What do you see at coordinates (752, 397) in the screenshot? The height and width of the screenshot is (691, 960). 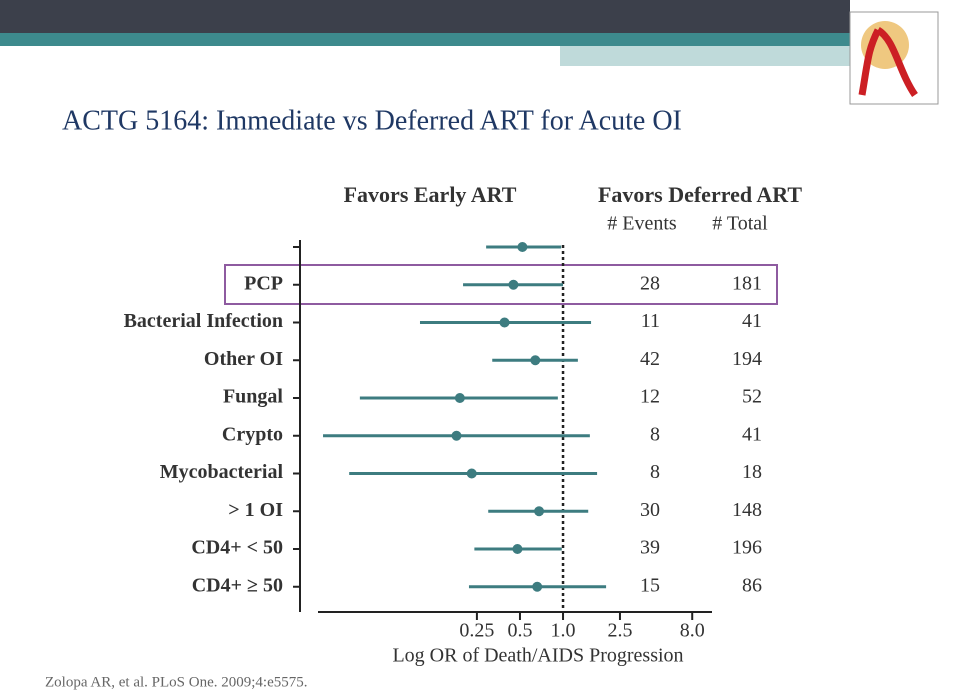 I see `total-count: 52` at bounding box center [752, 397].